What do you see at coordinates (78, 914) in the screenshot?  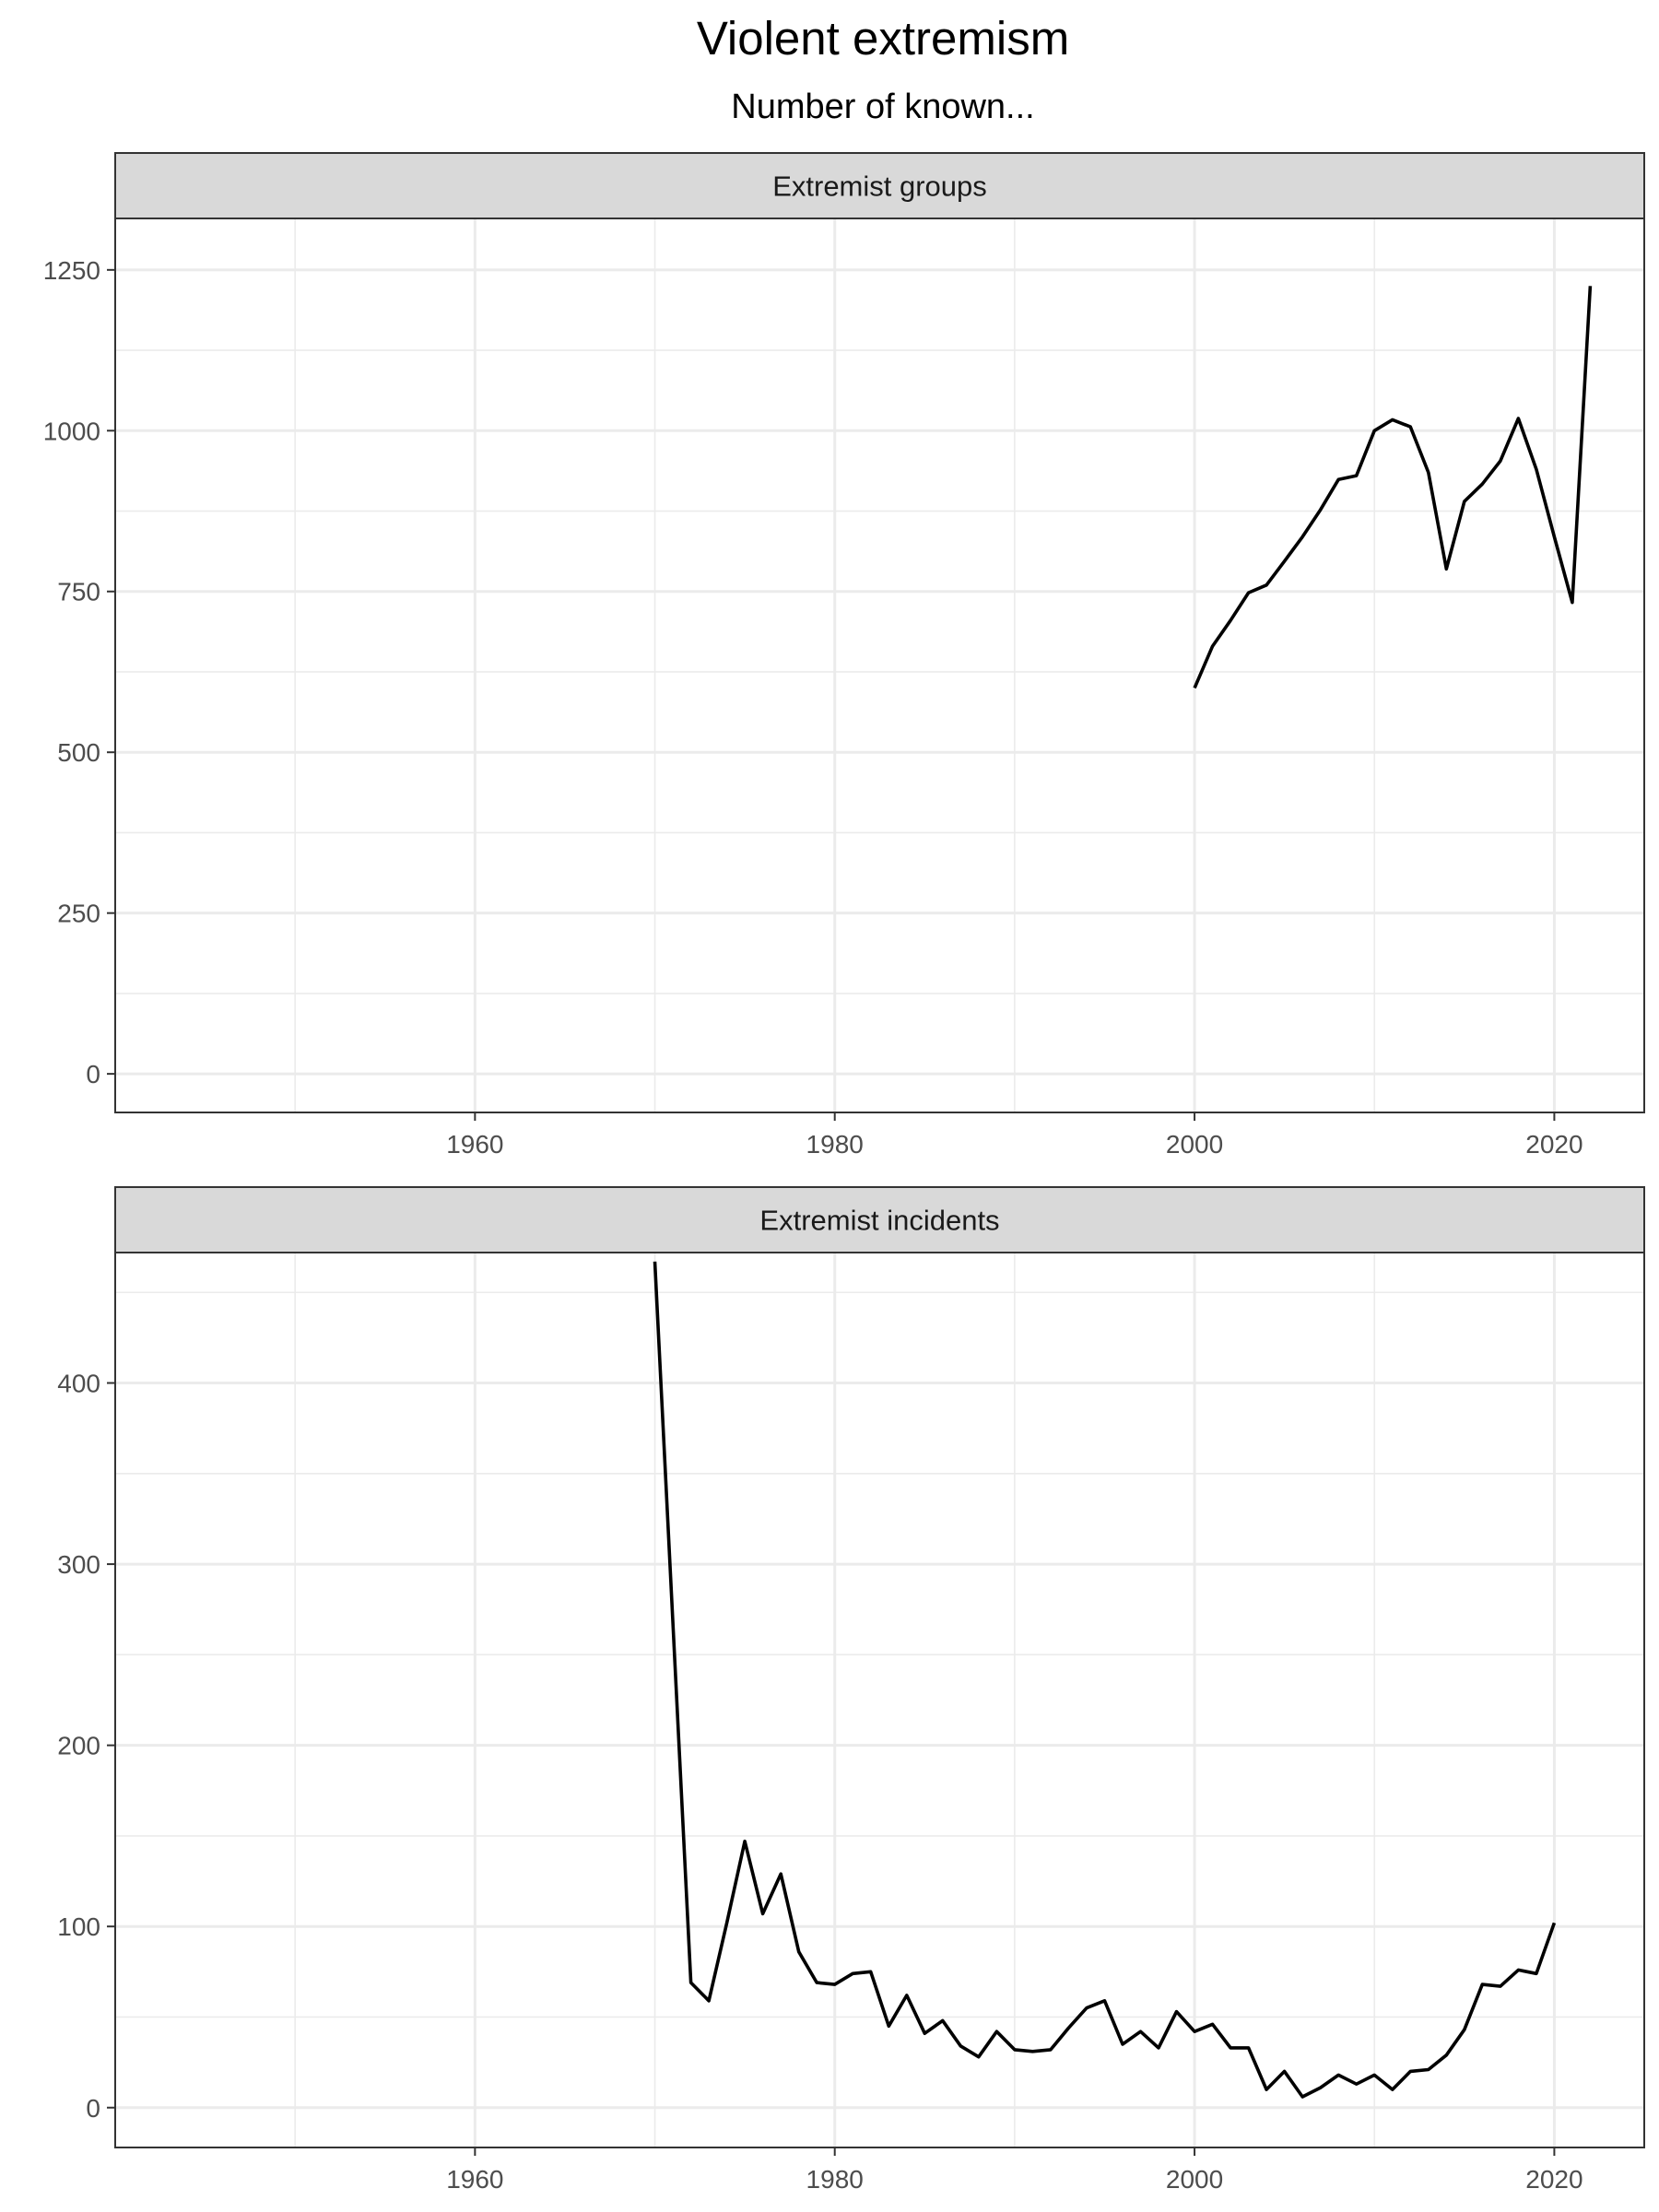 I see `y-tick-label: 250` at bounding box center [78, 914].